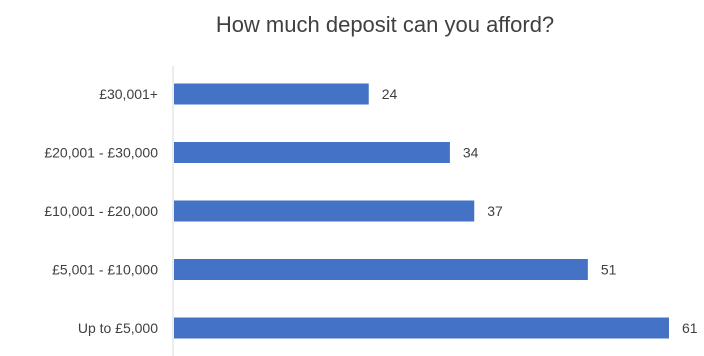 The image size is (704, 356). I want to click on category-label: £10,001 - £20,000, so click(101, 211).